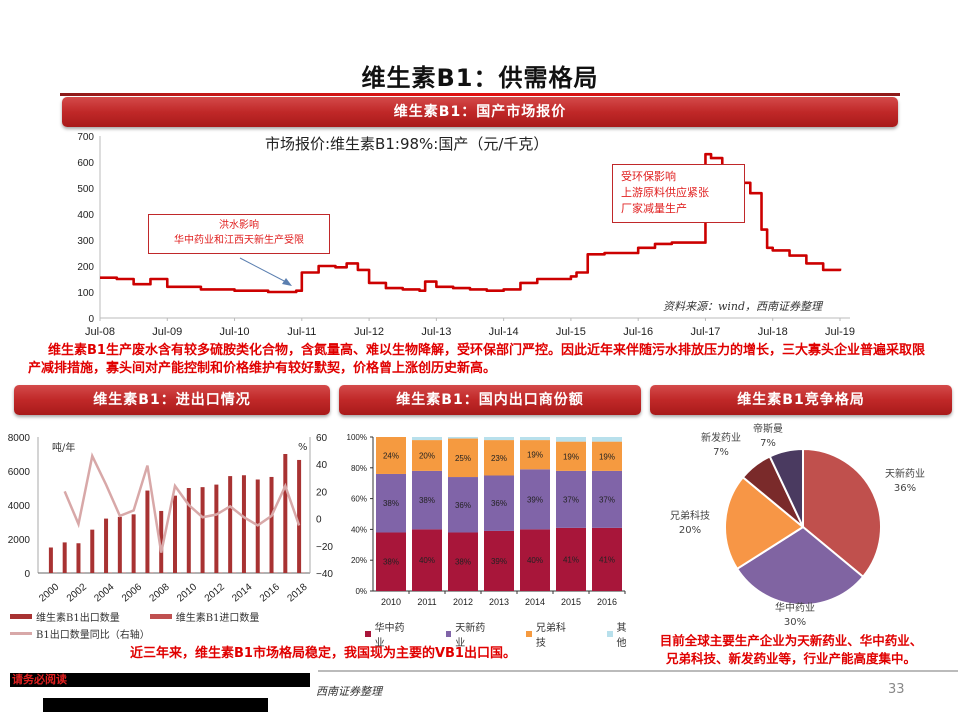  Describe the element at coordinates (905, 482) in the screenshot. I see `pie-label-tianxin: 天新药业 36%` at that location.